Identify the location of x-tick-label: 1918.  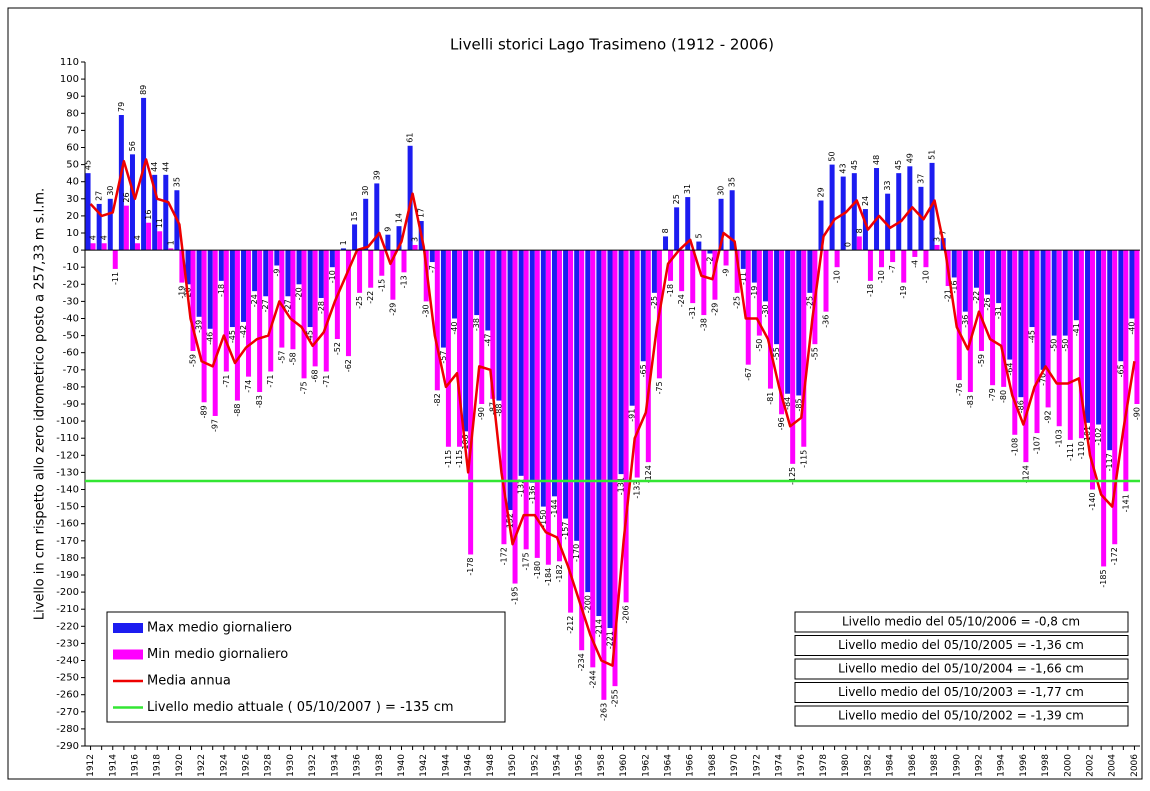
(158, 765).